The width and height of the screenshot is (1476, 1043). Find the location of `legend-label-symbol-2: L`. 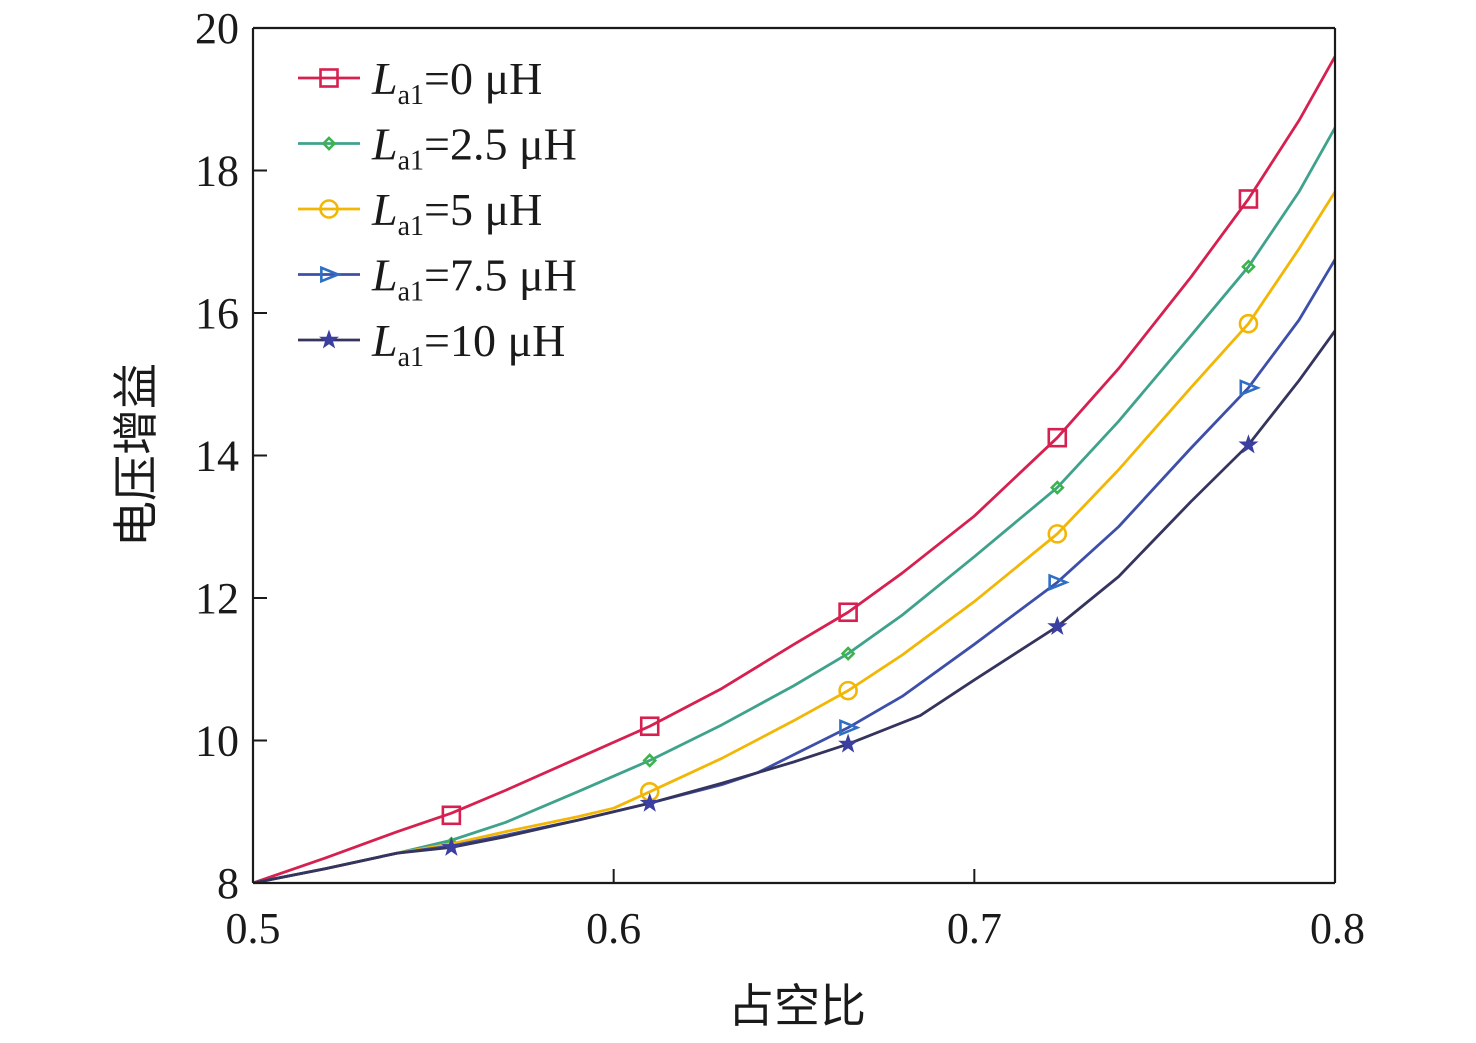

legend-label-symbol-2: L is located at coordinates (384, 209).